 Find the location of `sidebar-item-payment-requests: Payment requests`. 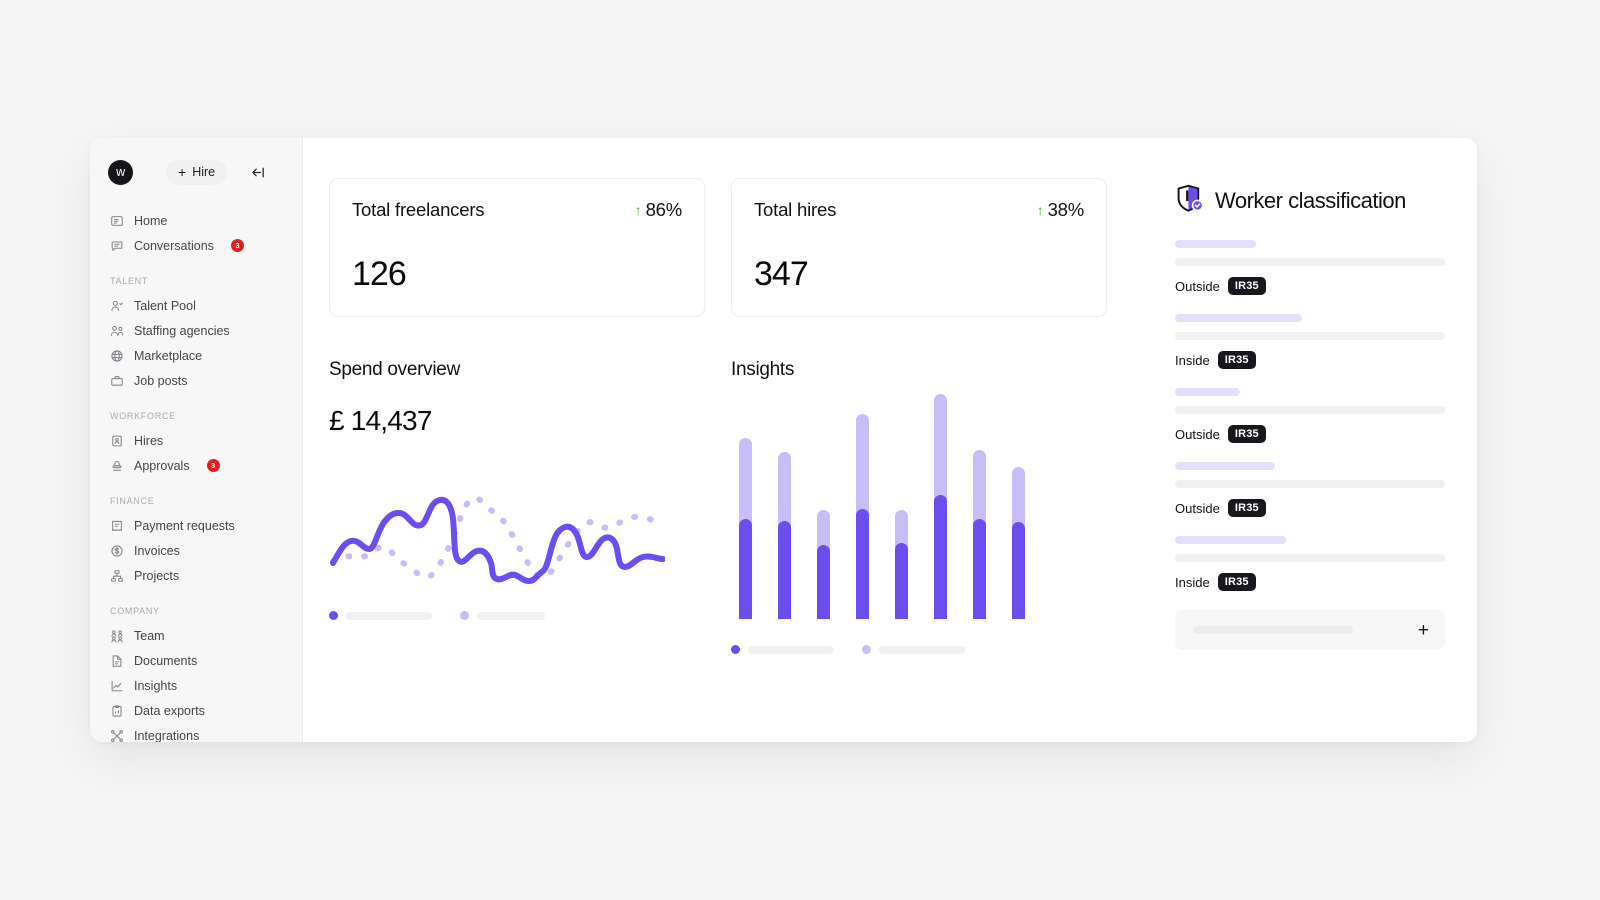

sidebar-item-payment-requests: Payment requests is located at coordinates (196, 525).